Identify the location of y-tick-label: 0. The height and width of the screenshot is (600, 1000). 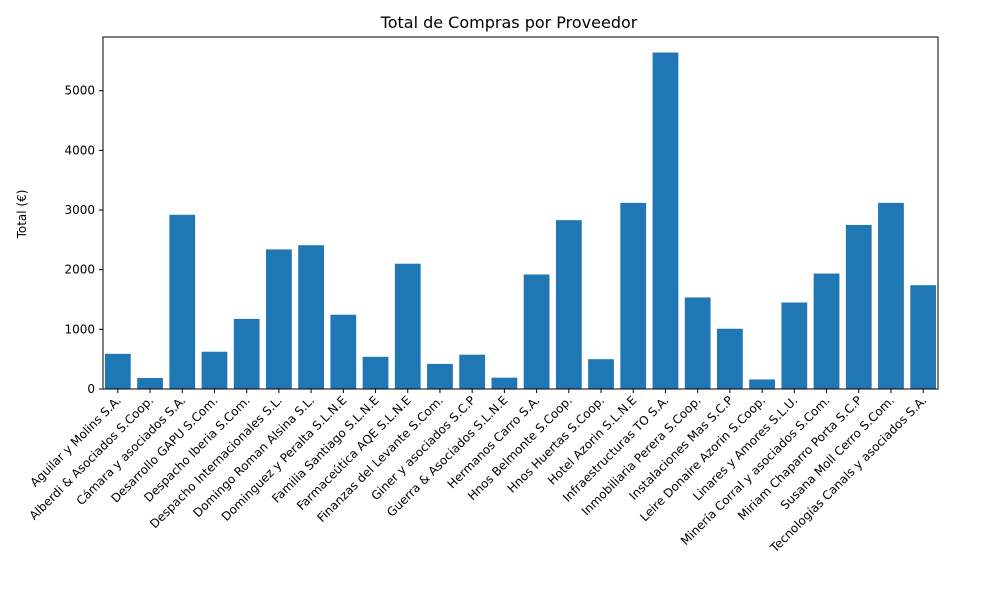
(91, 389).